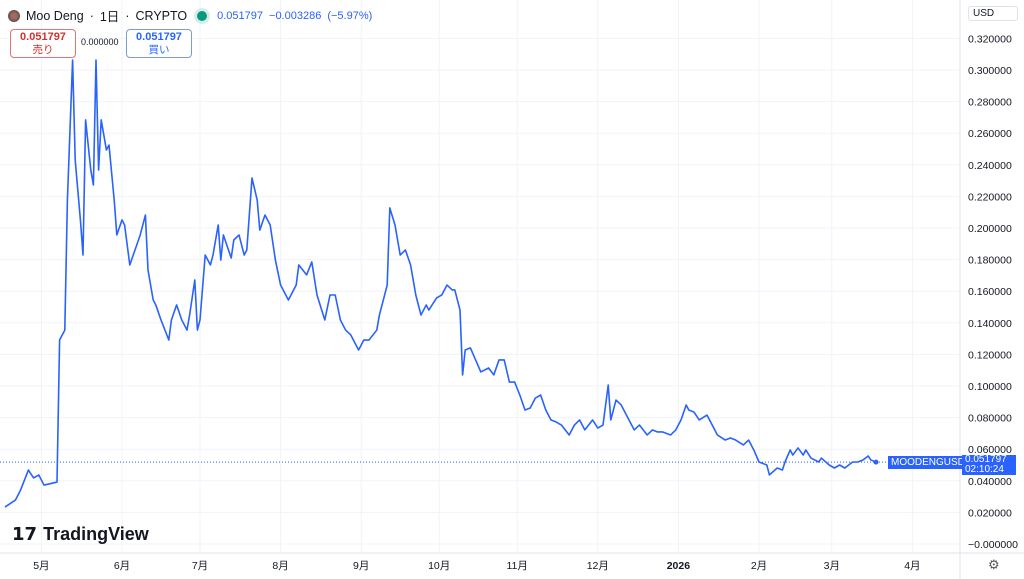 This screenshot has height=579, width=1024. Describe the element at coordinates (516, 566) in the screenshot. I see `x-tick-label: 11月` at that location.